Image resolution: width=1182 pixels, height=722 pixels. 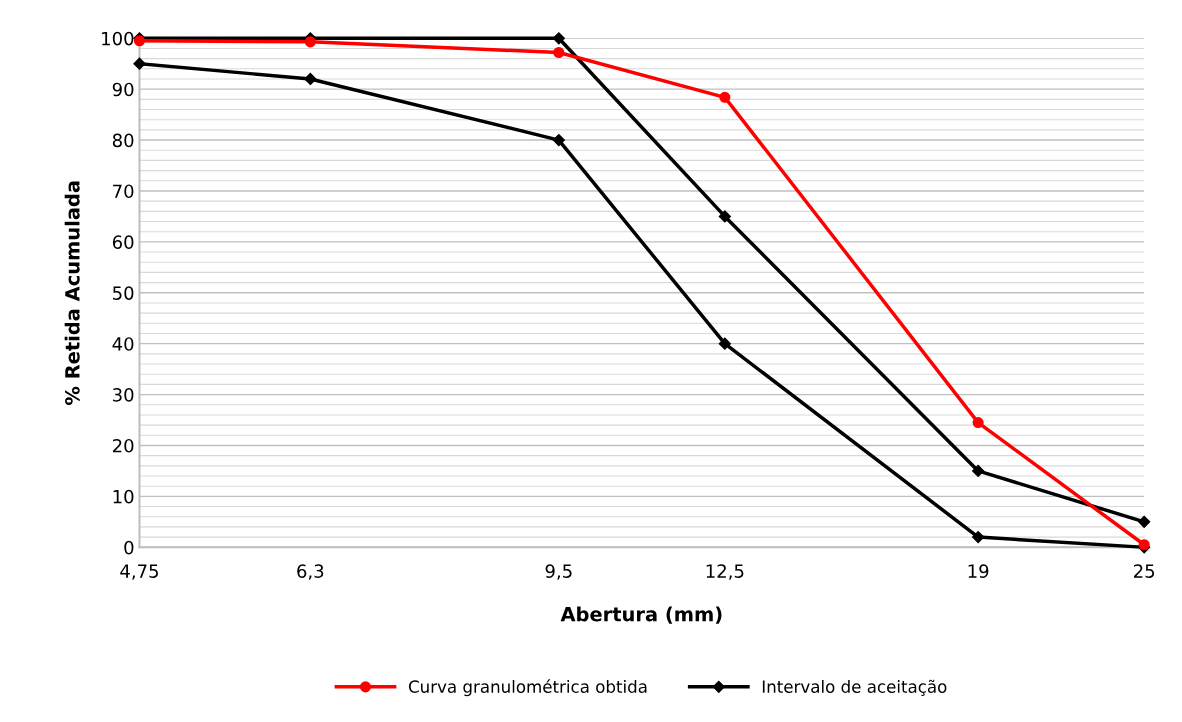 I want to click on y-tick-label: 90, so click(x=123, y=89).